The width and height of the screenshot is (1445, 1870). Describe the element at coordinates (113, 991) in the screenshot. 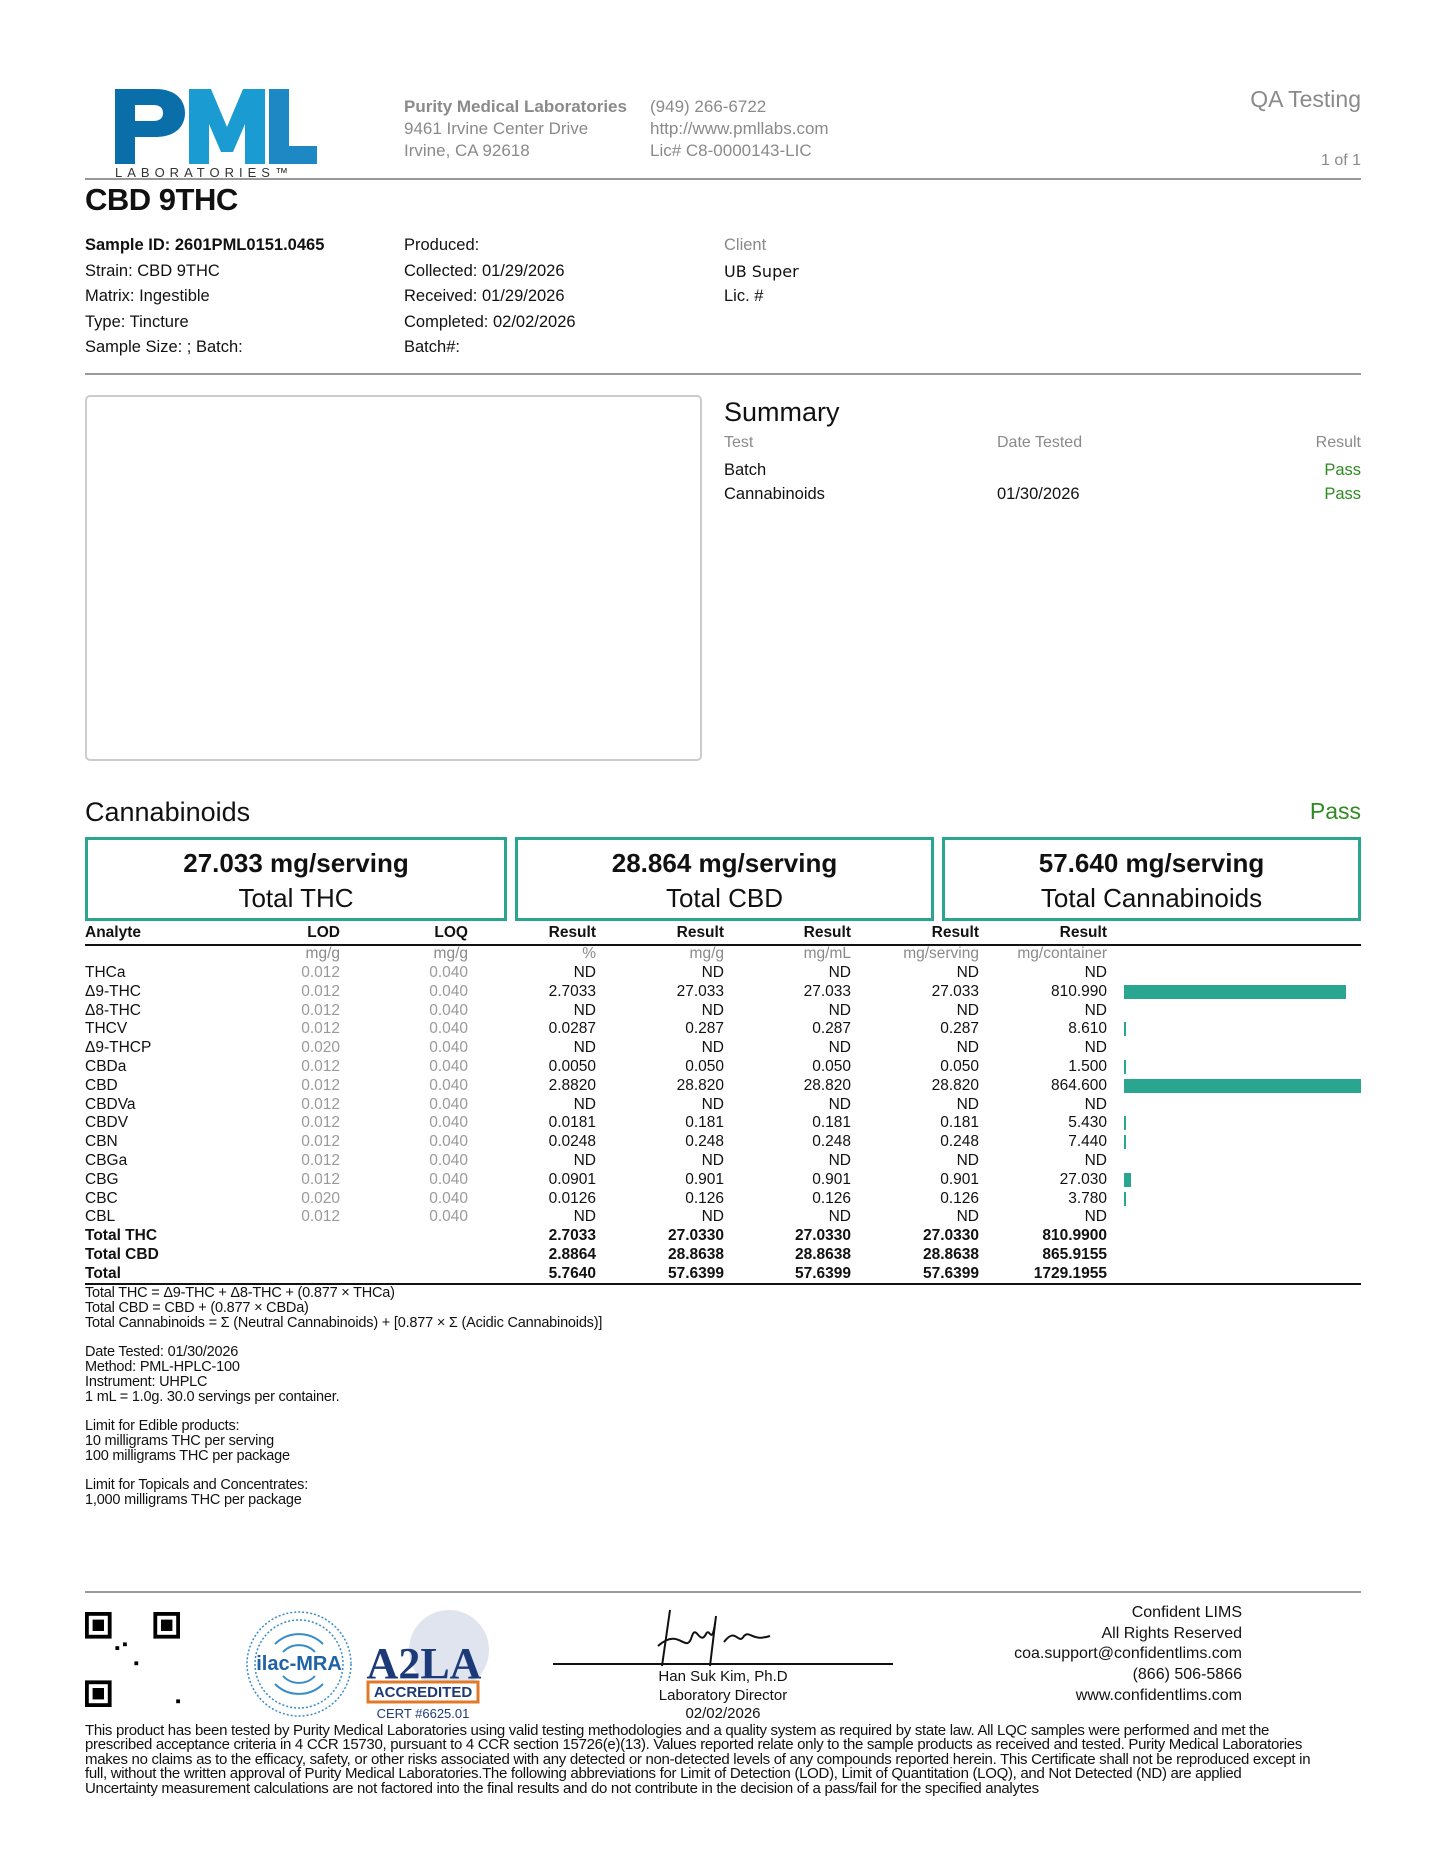

I see `analyte-name: Δ9-THC` at that location.